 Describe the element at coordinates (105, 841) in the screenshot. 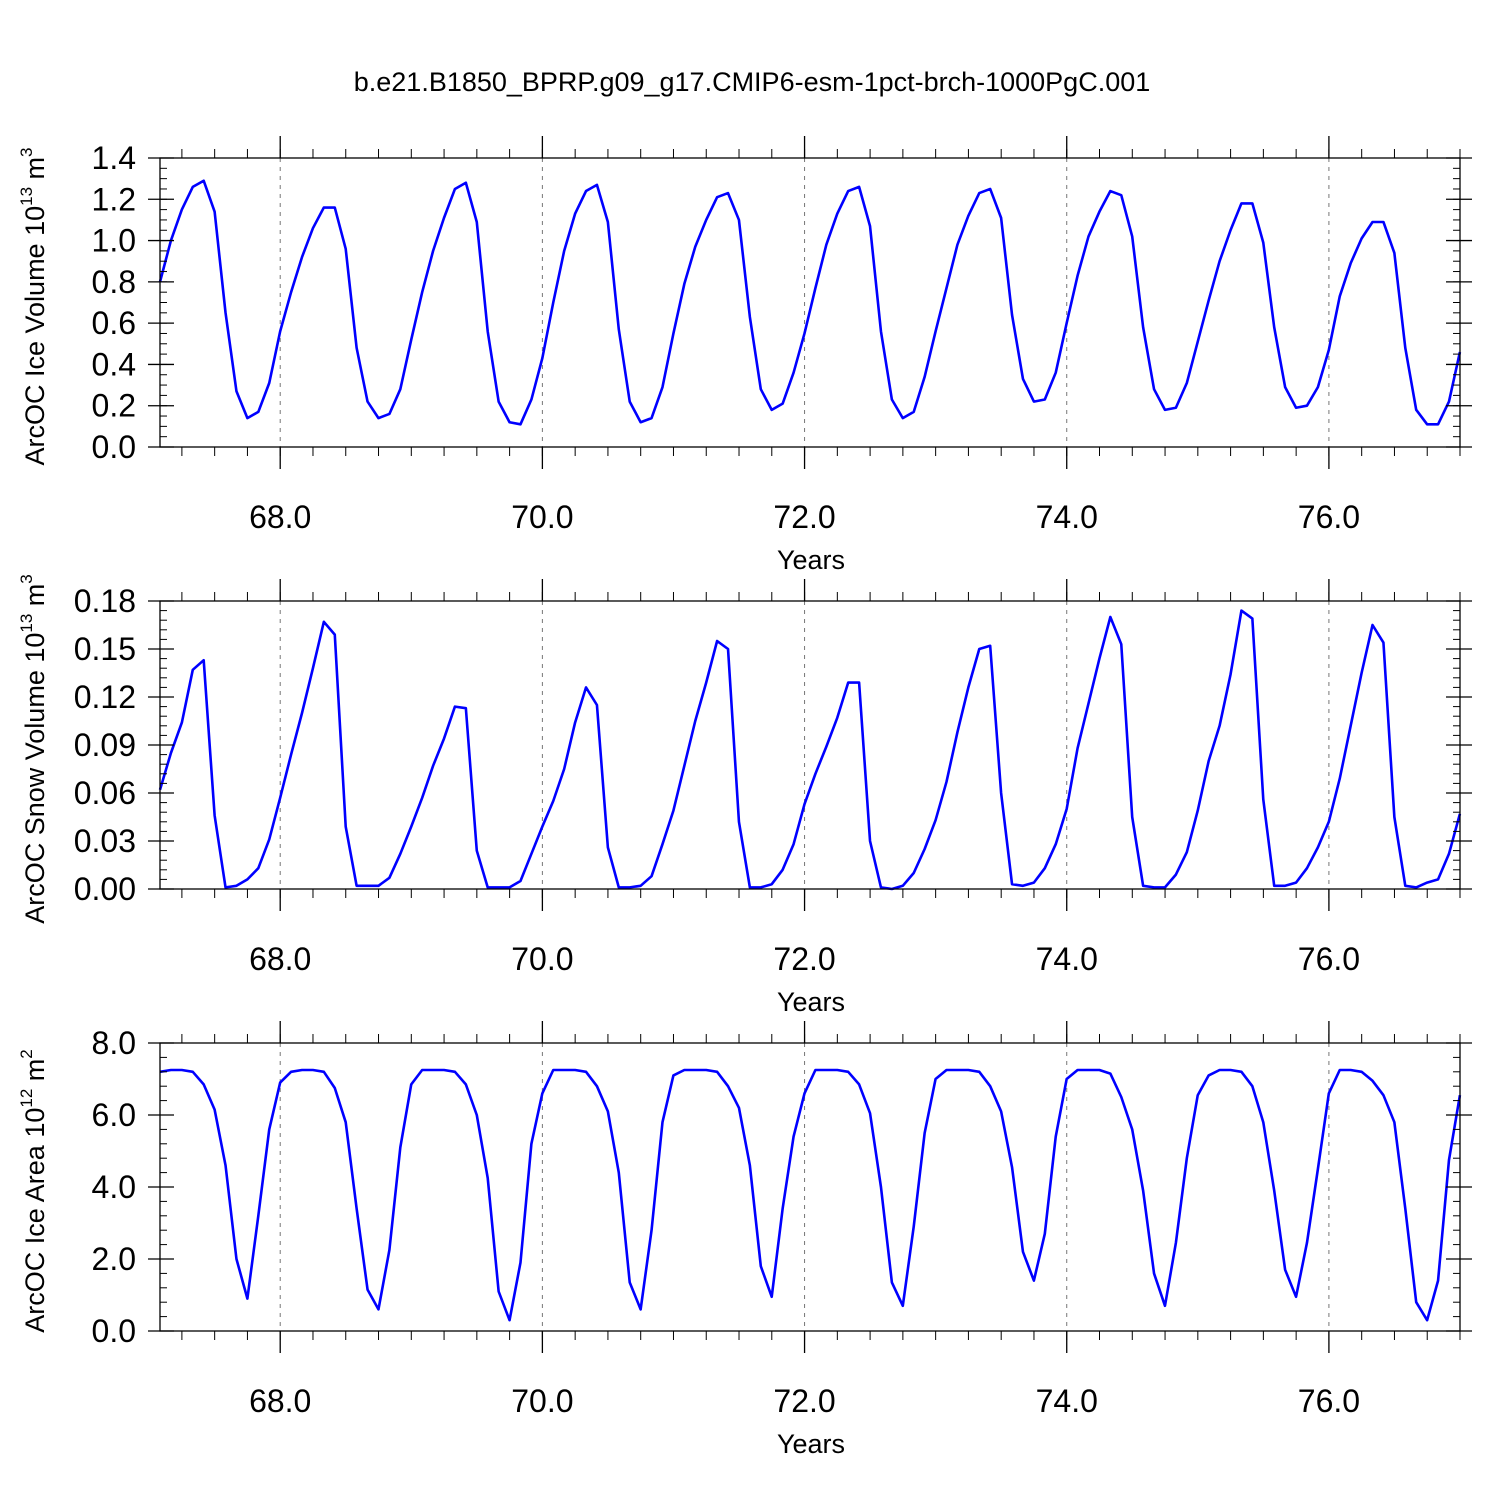

I see `snow-volume-ytick-label: 0.03` at that location.